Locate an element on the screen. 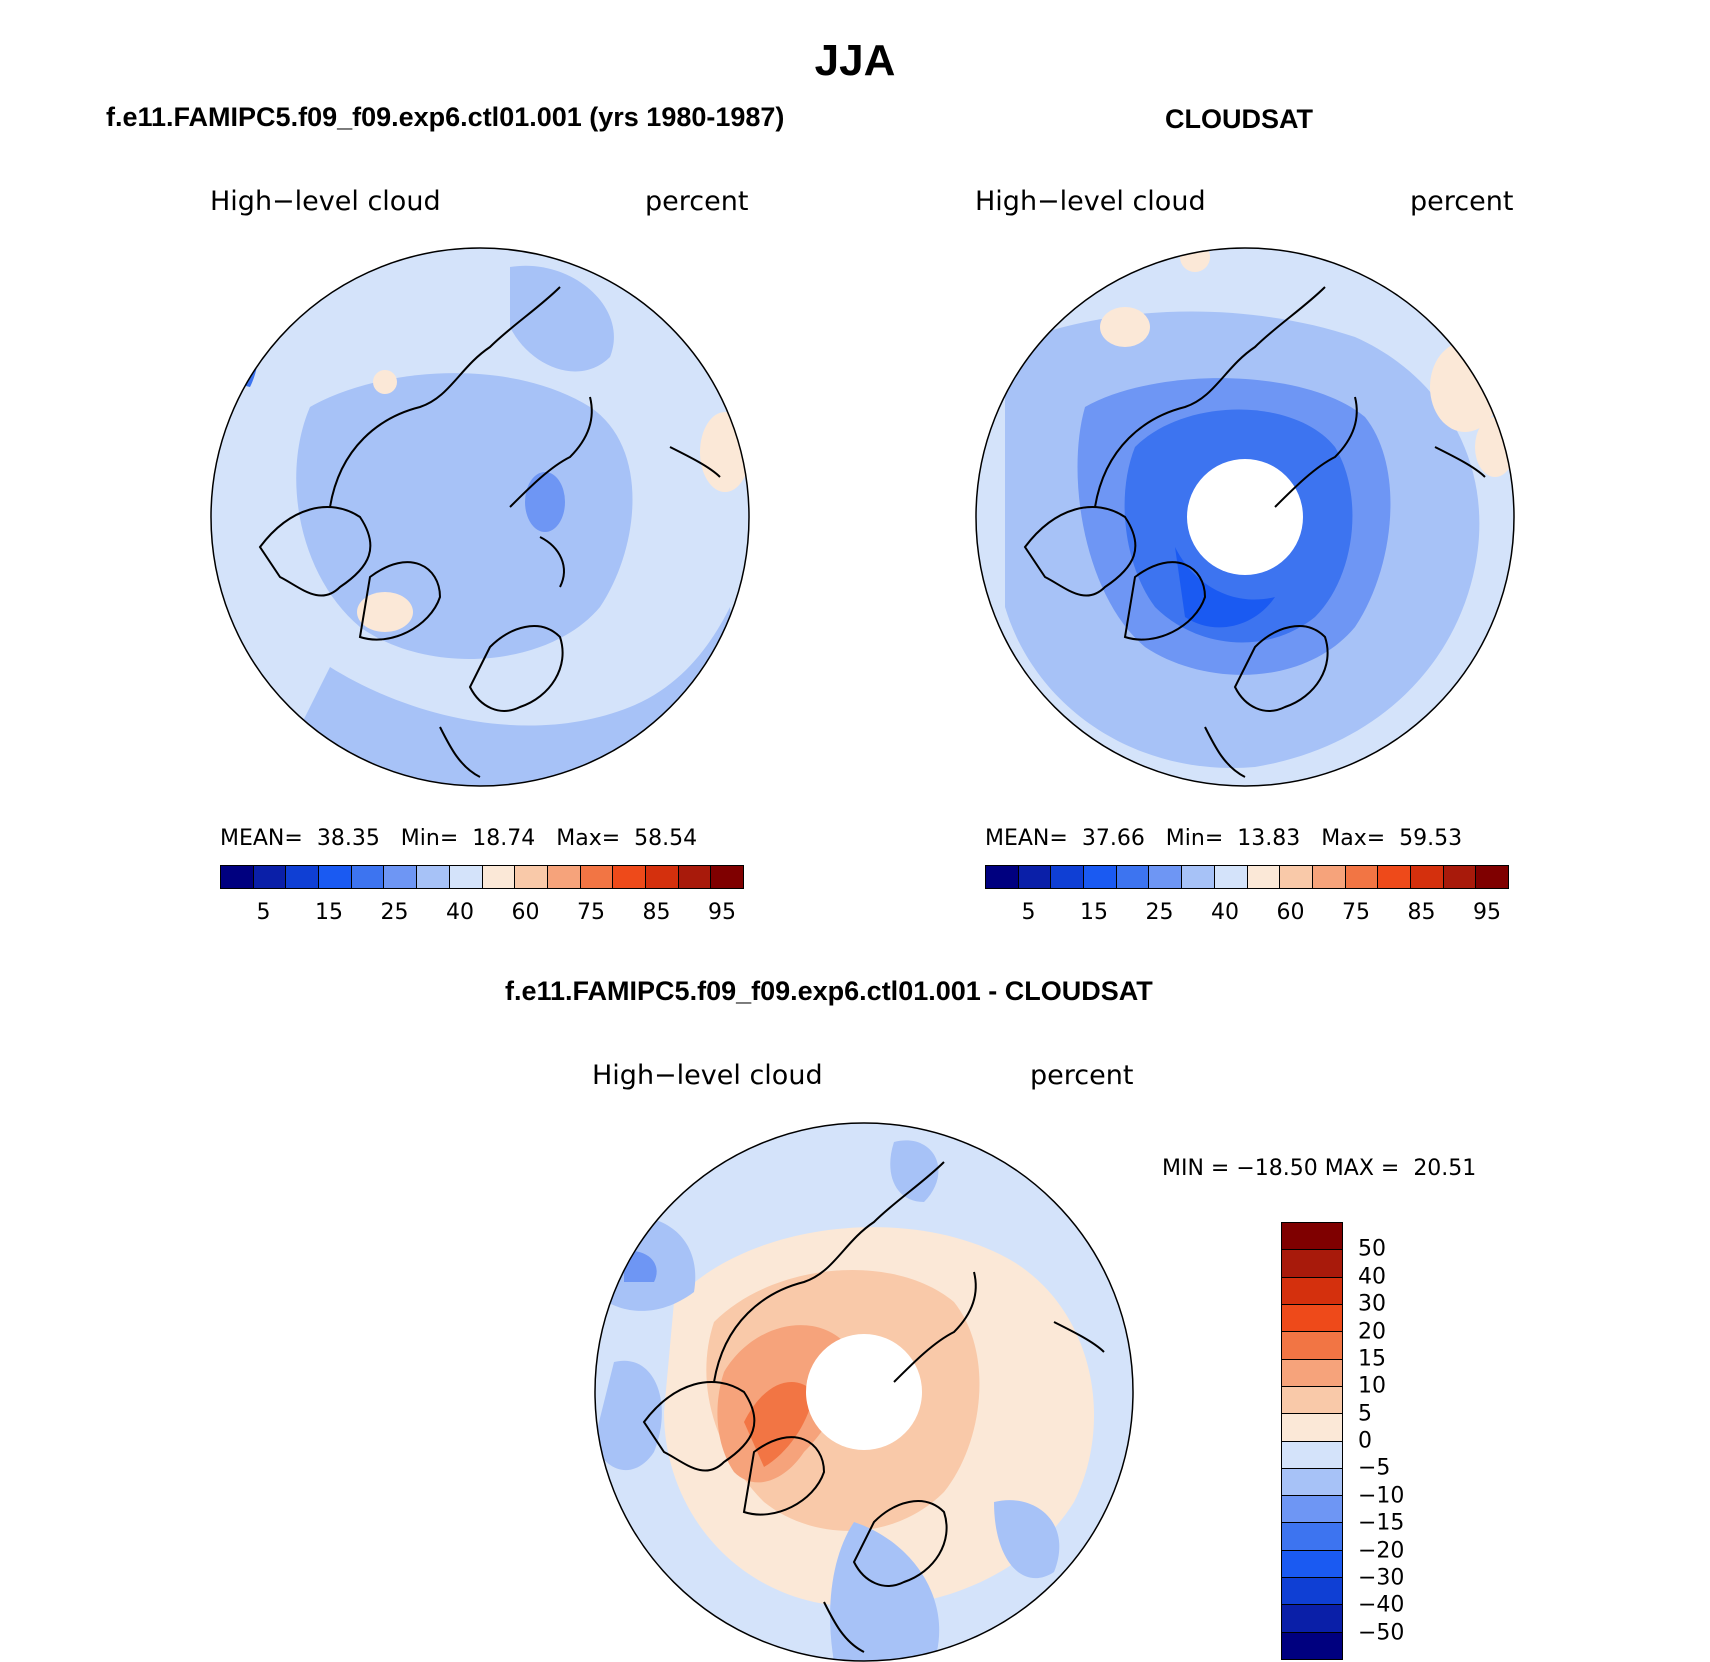 This screenshot has width=1710, height=1662. obs-units-label: percent is located at coordinates (1462, 201).